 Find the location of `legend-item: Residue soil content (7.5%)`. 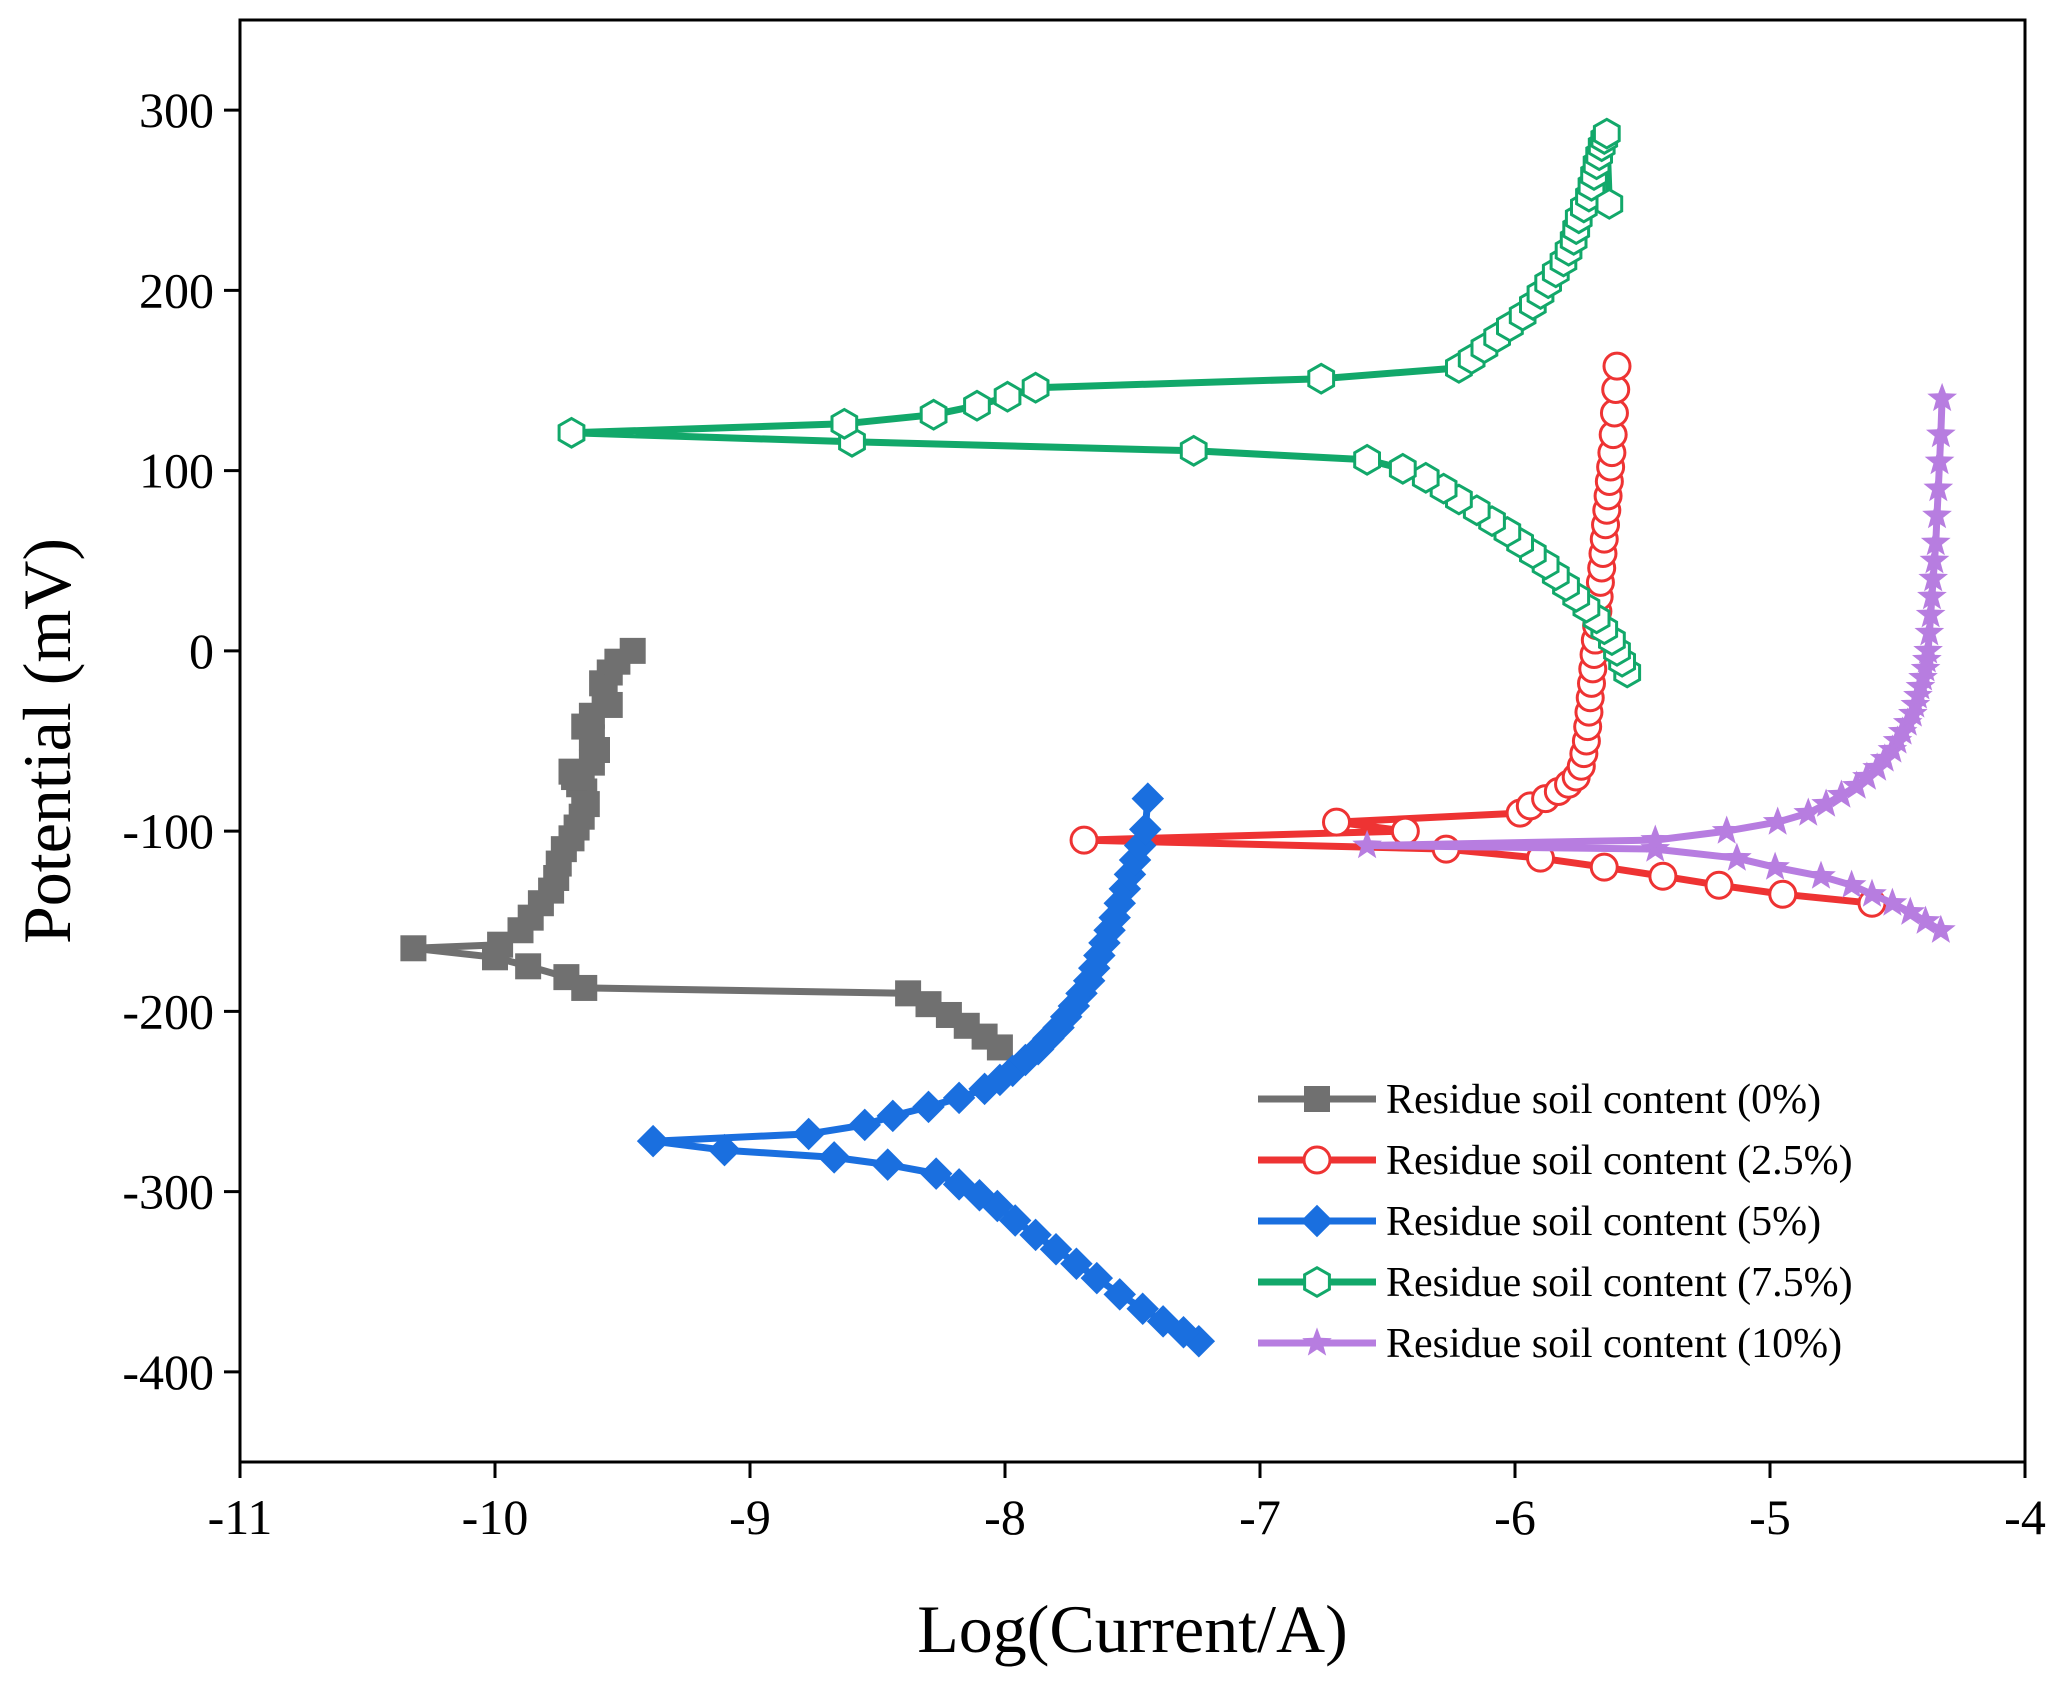

legend-item: Residue soil content (7.5%) is located at coordinates (1555, 1283).